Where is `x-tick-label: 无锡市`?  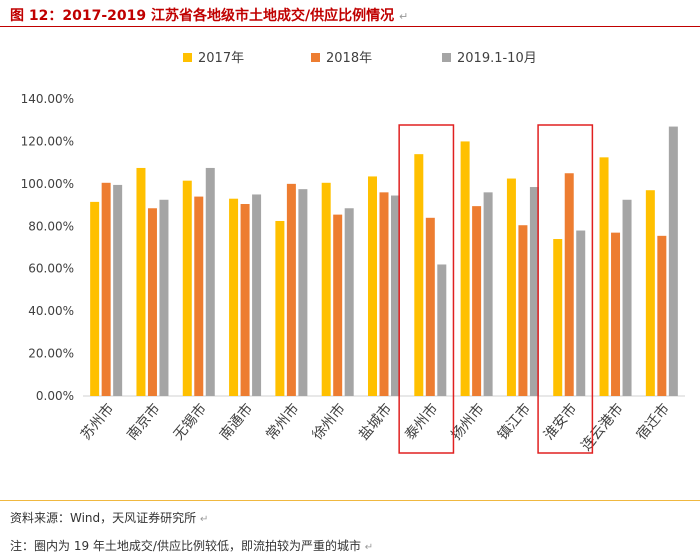 x-tick-label: 无锡市 is located at coordinates (190, 421).